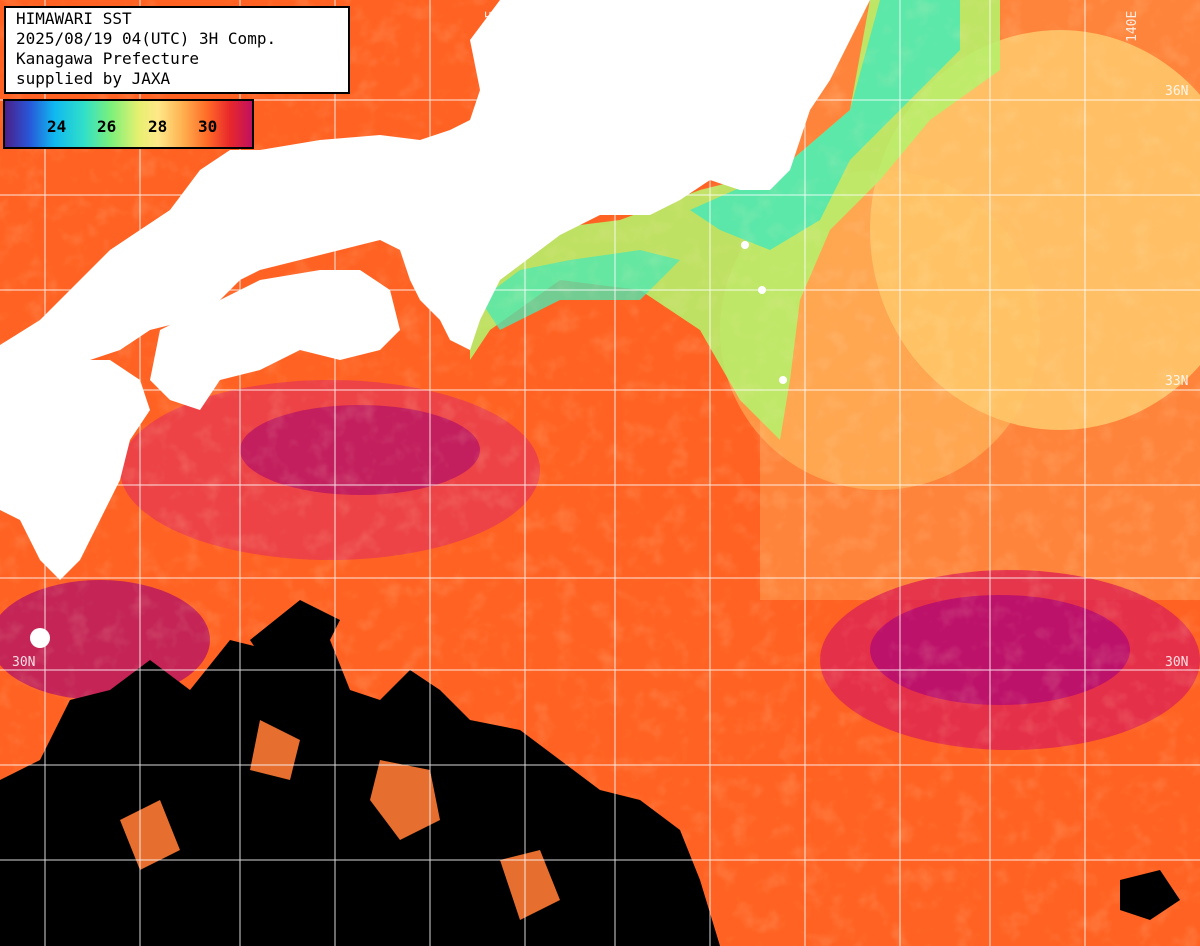 Image resolution: width=1200 pixels, height=946 pixels. What do you see at coordinates (1176, 381) in the screenshot?
I see `grid-label-33n: 33N` at bounding box center [1176, 381].